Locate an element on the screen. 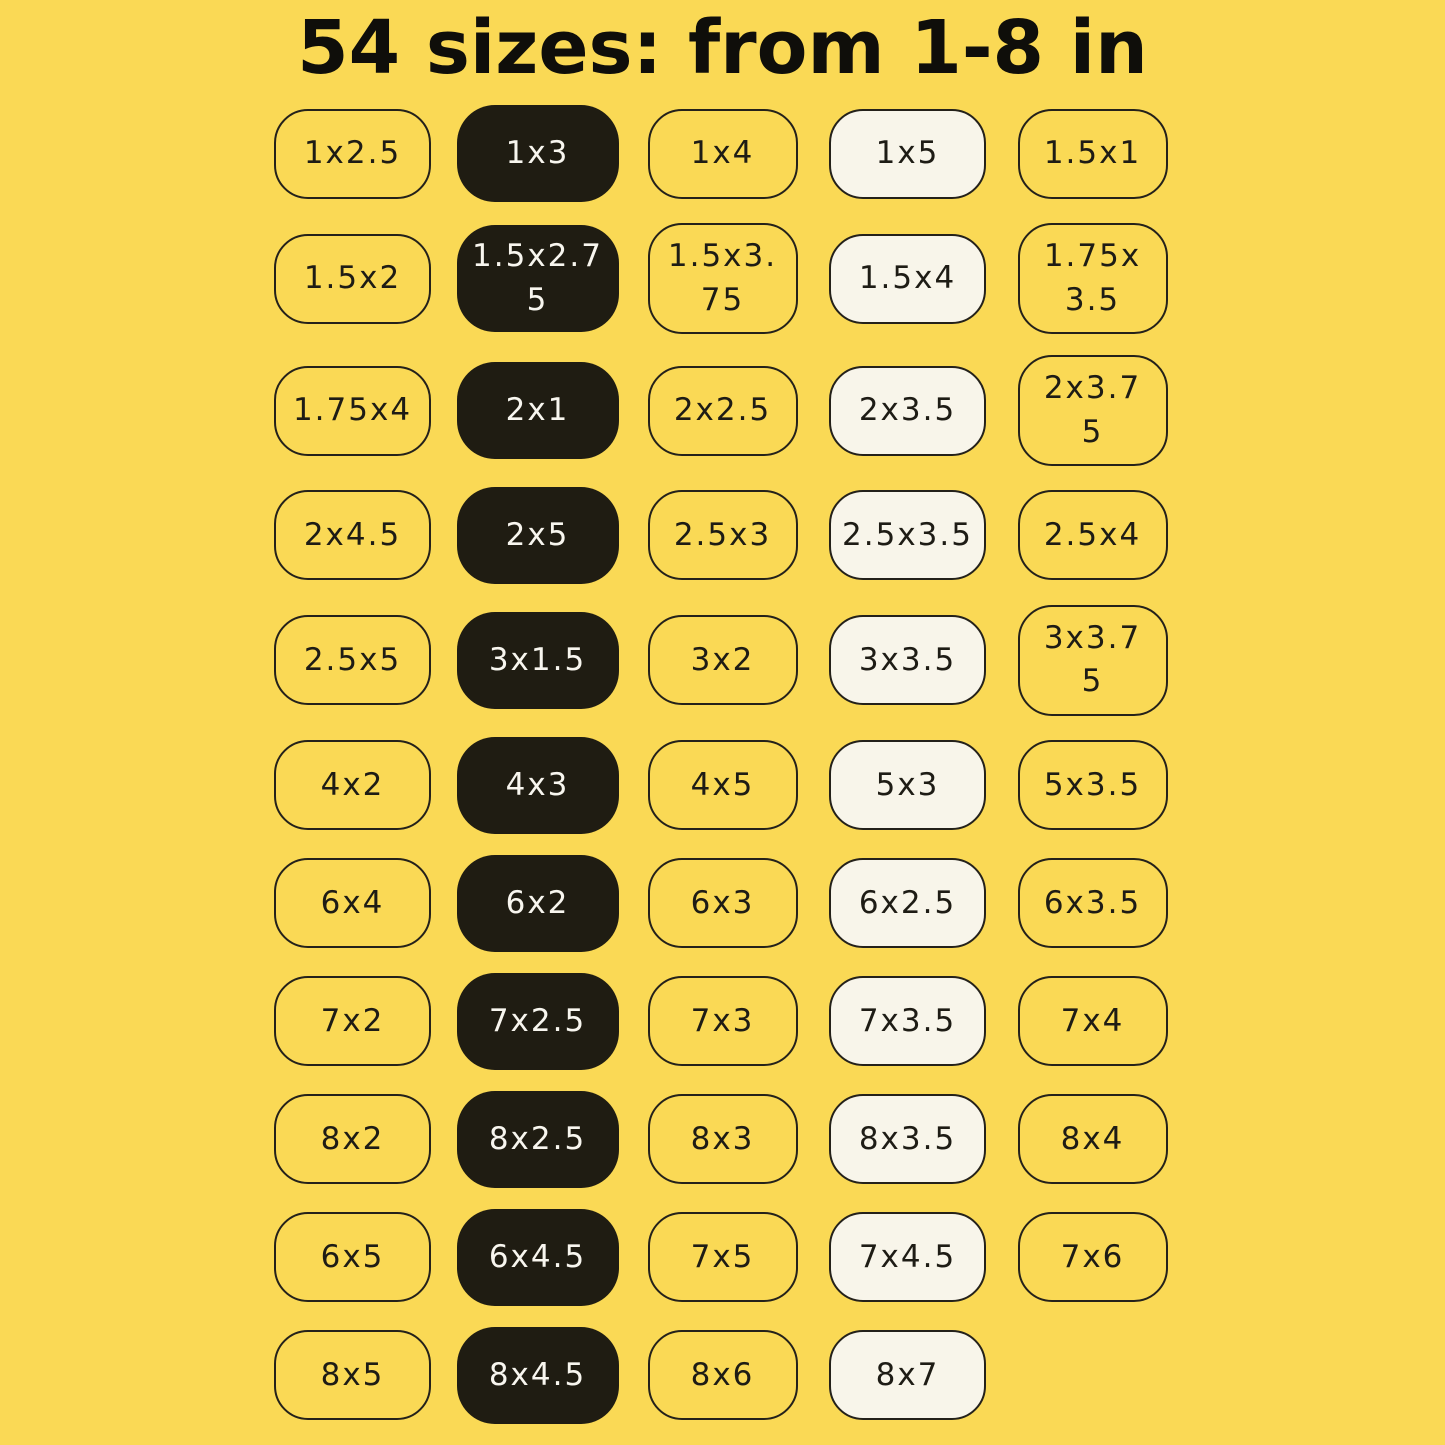 Image resolution: width=1445 pixels, height=1445 pixels. size-pill: 7x2 is located at coordinates (352, 1021).